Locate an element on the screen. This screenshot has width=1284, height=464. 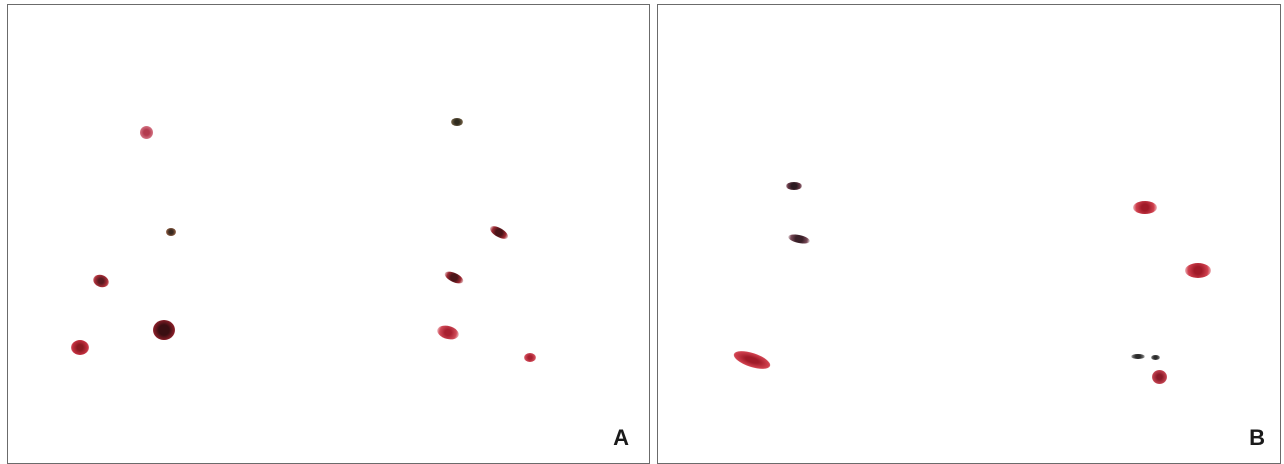
panel-label-b: B is located at coordinates (1257, 437).